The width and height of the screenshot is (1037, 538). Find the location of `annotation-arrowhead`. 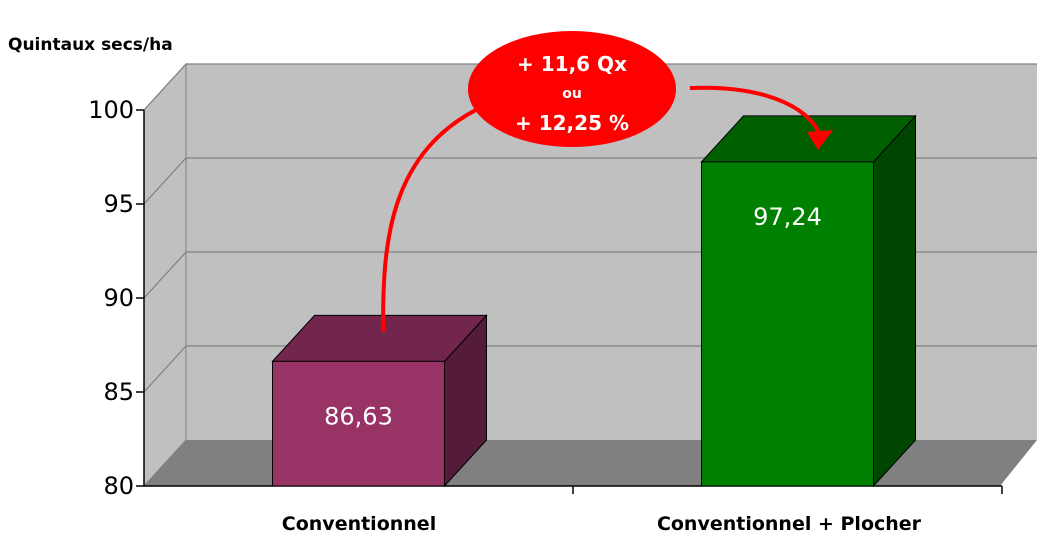

annotation-arrowhead is located at coordinates (820, 140).